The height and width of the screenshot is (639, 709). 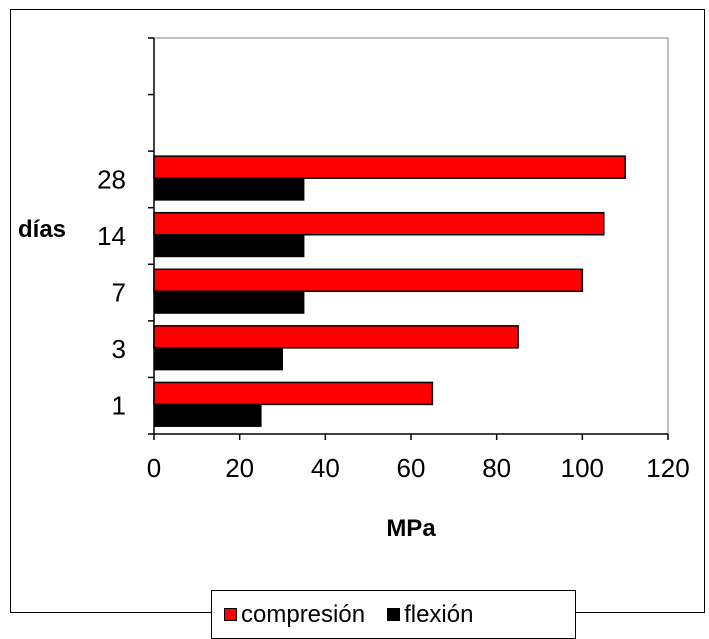 What do you see at coordinates (303, 614) in the screenshot?
I see `legend-label: compresión` at bounding box center [303, 614].